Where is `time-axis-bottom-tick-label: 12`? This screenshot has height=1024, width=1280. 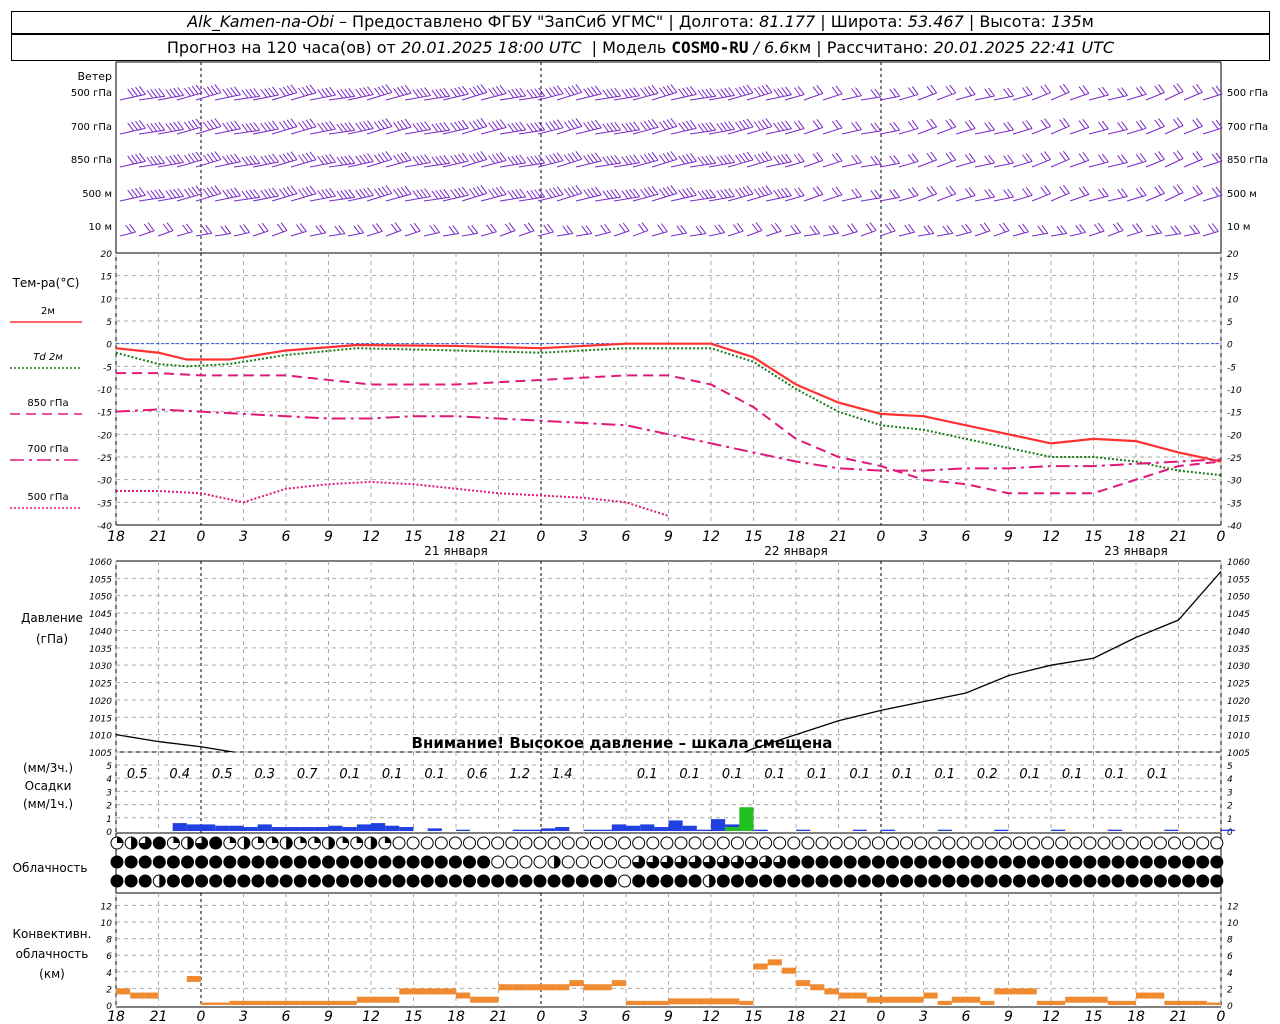
time-axis-bottom-tick-label: 12 is located at coordinates (1051, 1016).